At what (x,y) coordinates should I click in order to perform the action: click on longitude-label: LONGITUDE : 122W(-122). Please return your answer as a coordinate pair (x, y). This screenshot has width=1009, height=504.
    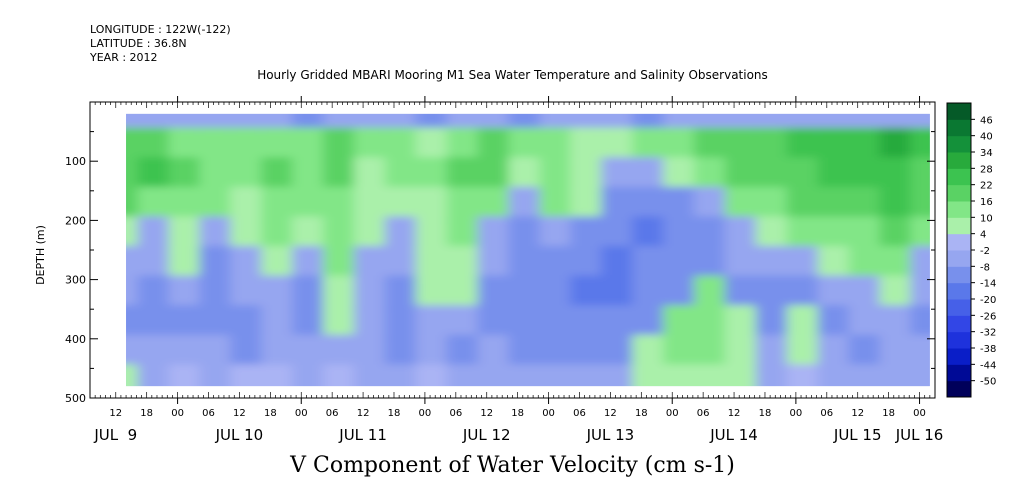
    Looking at the image, I should click on (160, 29).